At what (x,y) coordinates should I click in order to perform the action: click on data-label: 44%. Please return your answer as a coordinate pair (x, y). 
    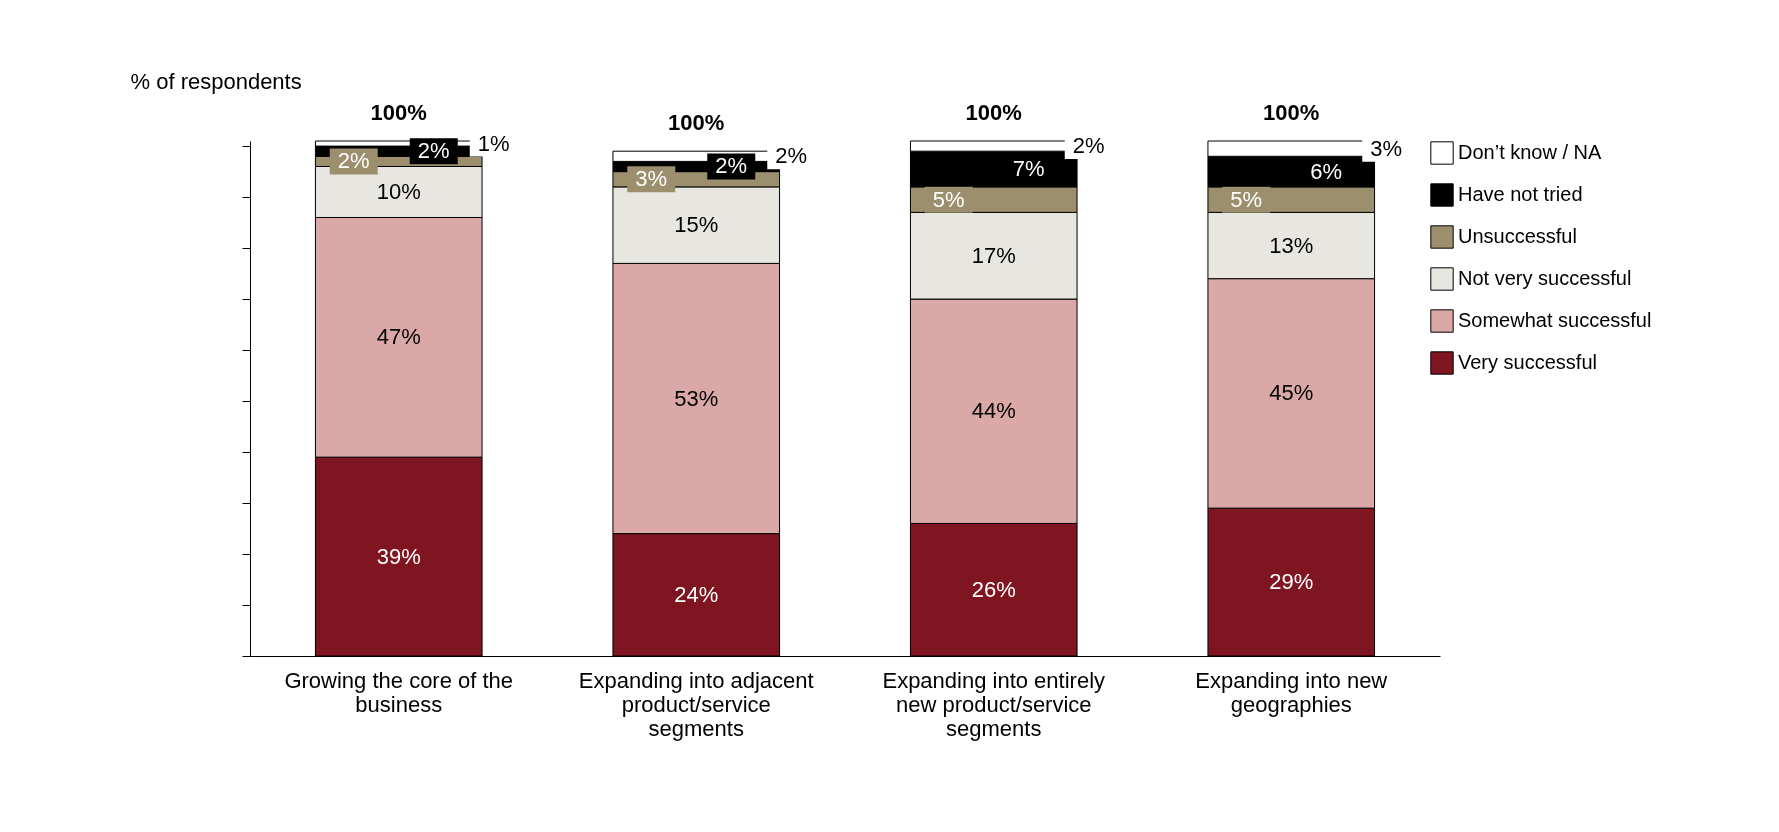
    Looking at the image, I should click on (993, 411).